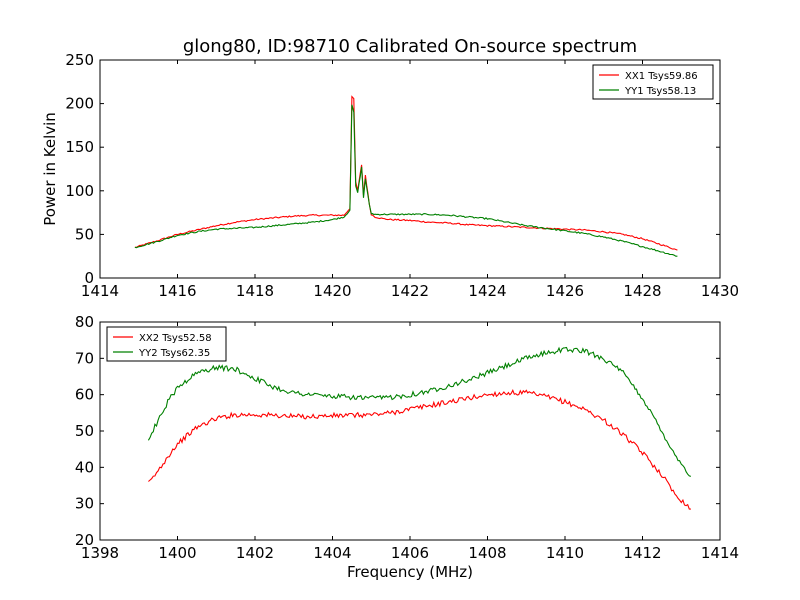 The width and height of the screenshot is (800, 600). I want to click on x-tick-label: 1416, so click(177, 291).